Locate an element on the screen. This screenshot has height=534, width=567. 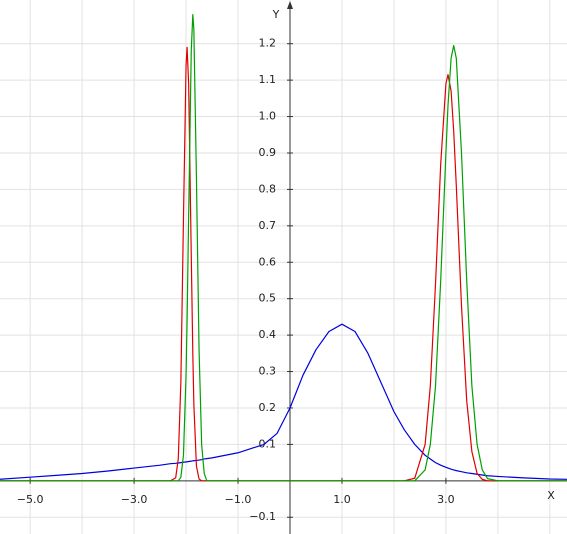
y-tick-label: 0.3 is located at coordinates (267, 371).